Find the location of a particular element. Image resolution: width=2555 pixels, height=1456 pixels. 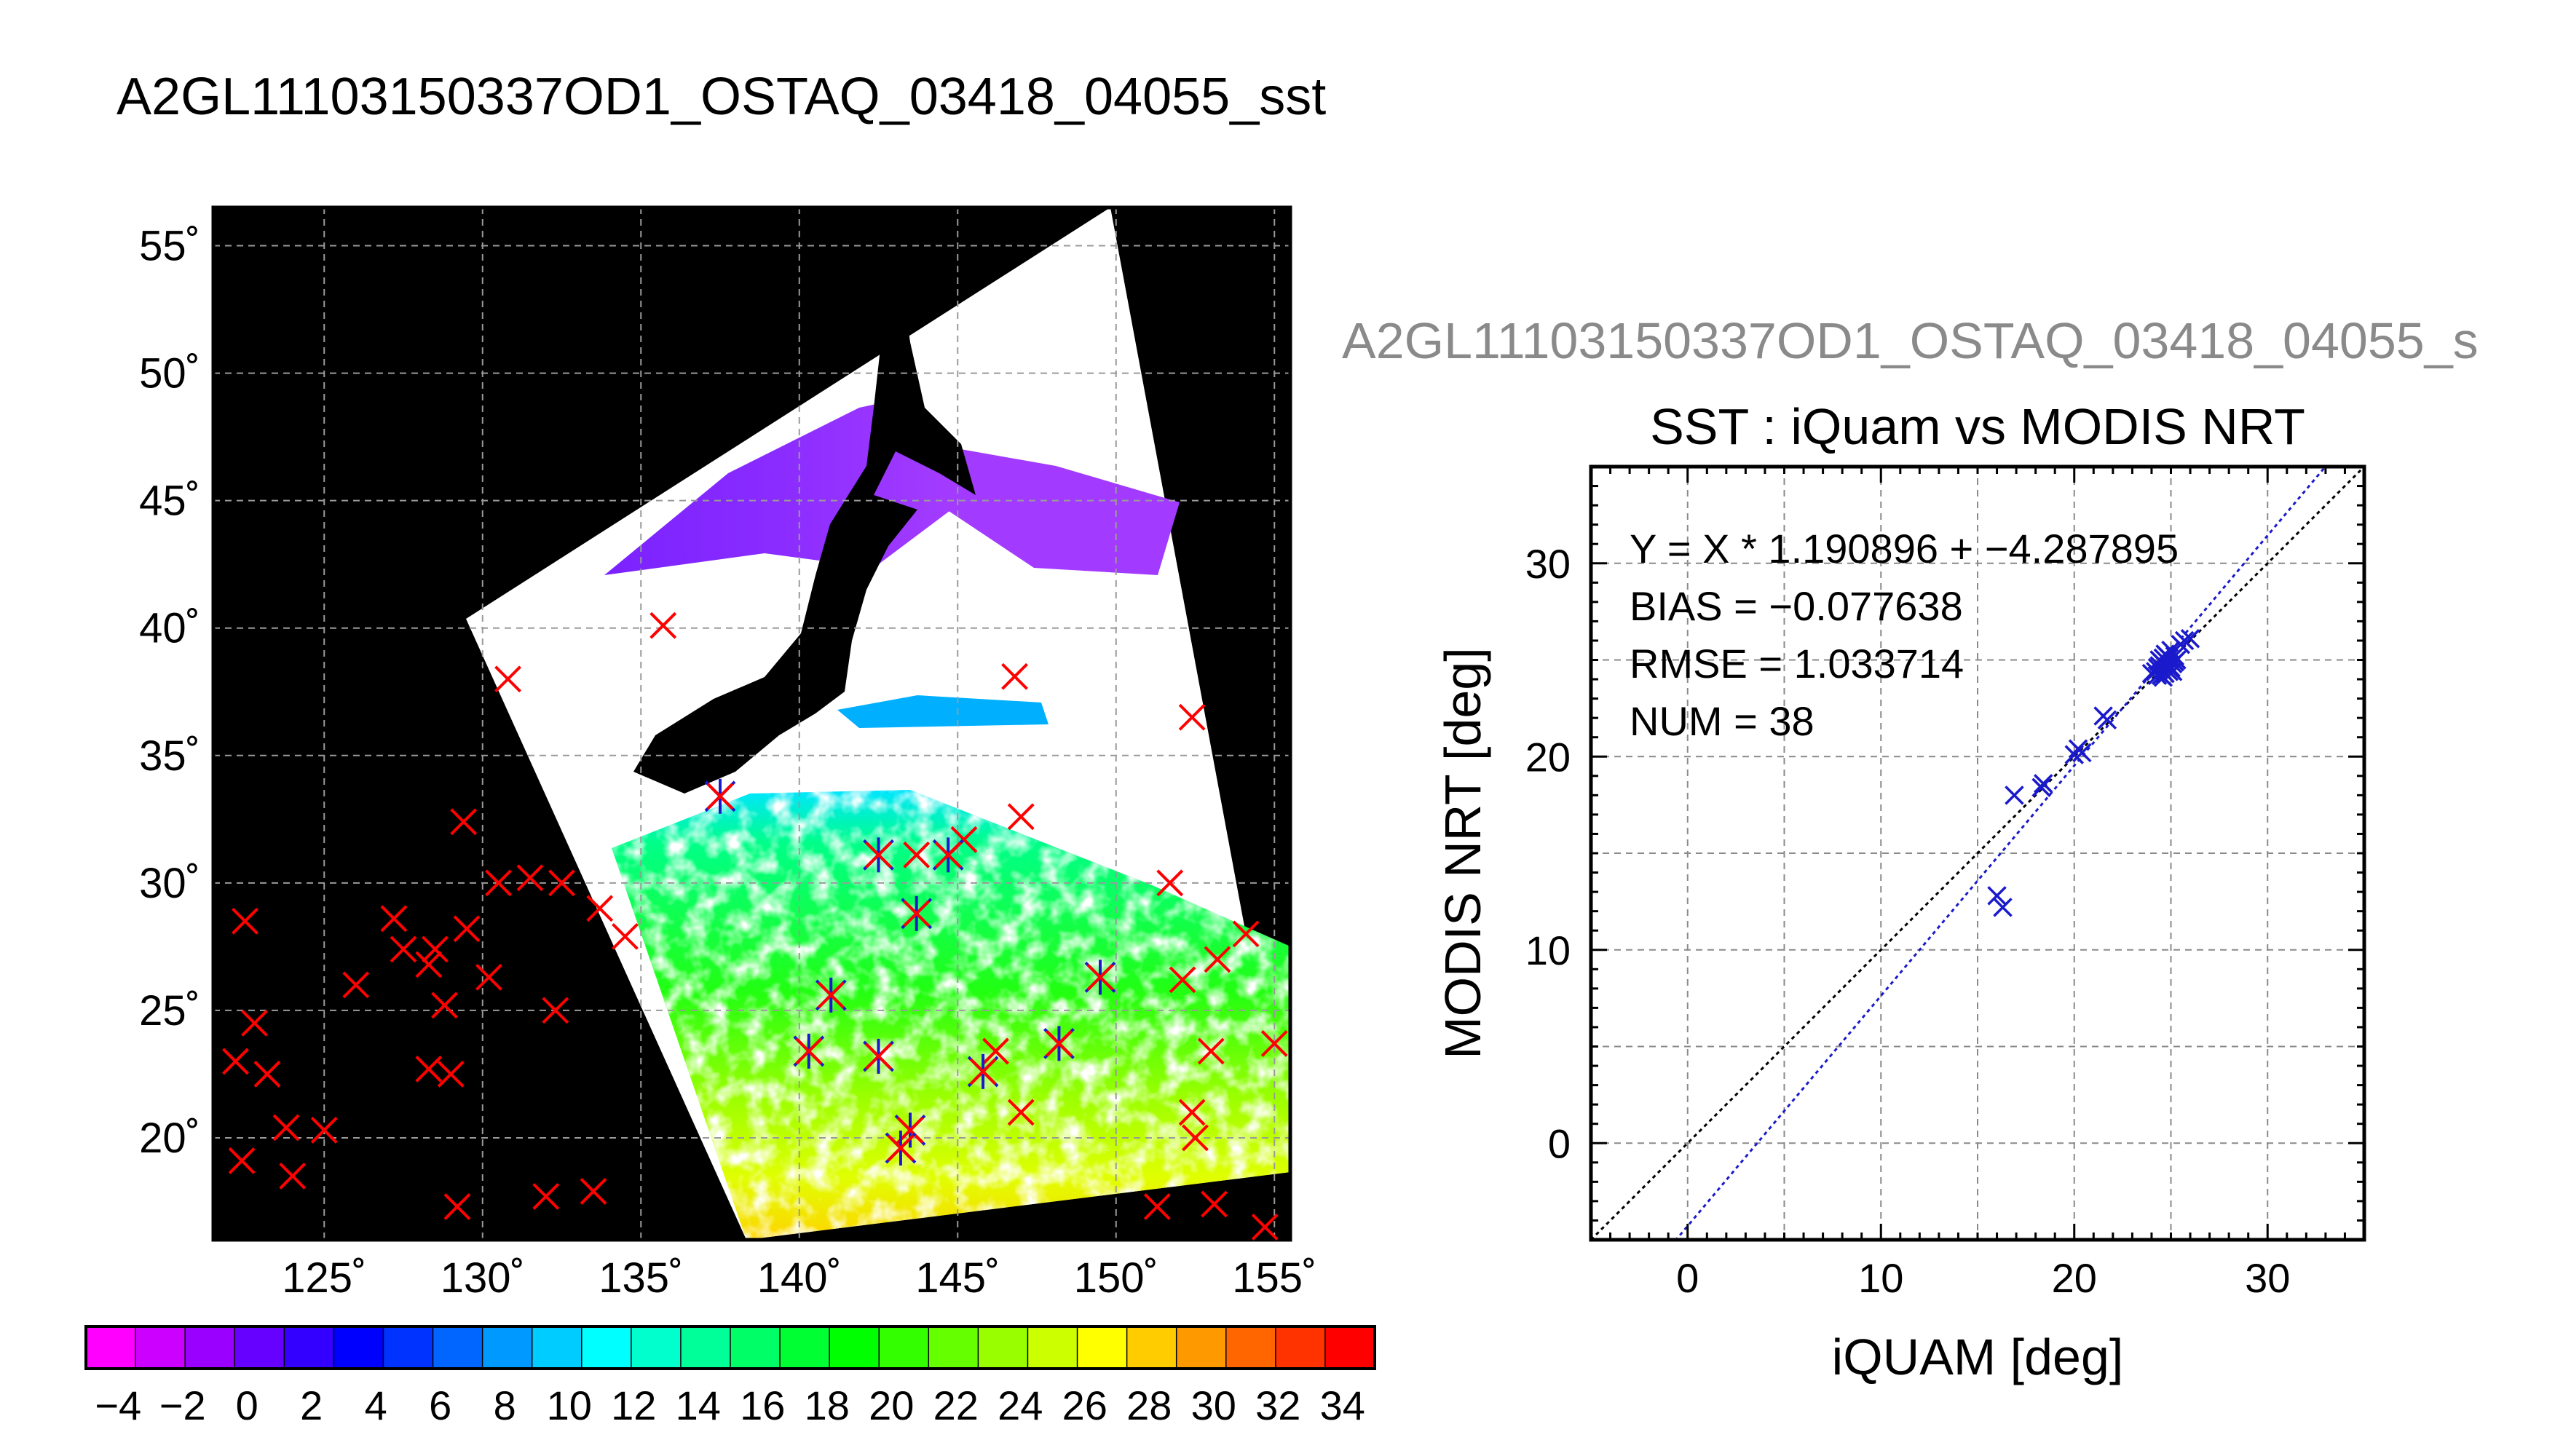

x-tick-label: 20 is located at coordinates (2074, 1278).